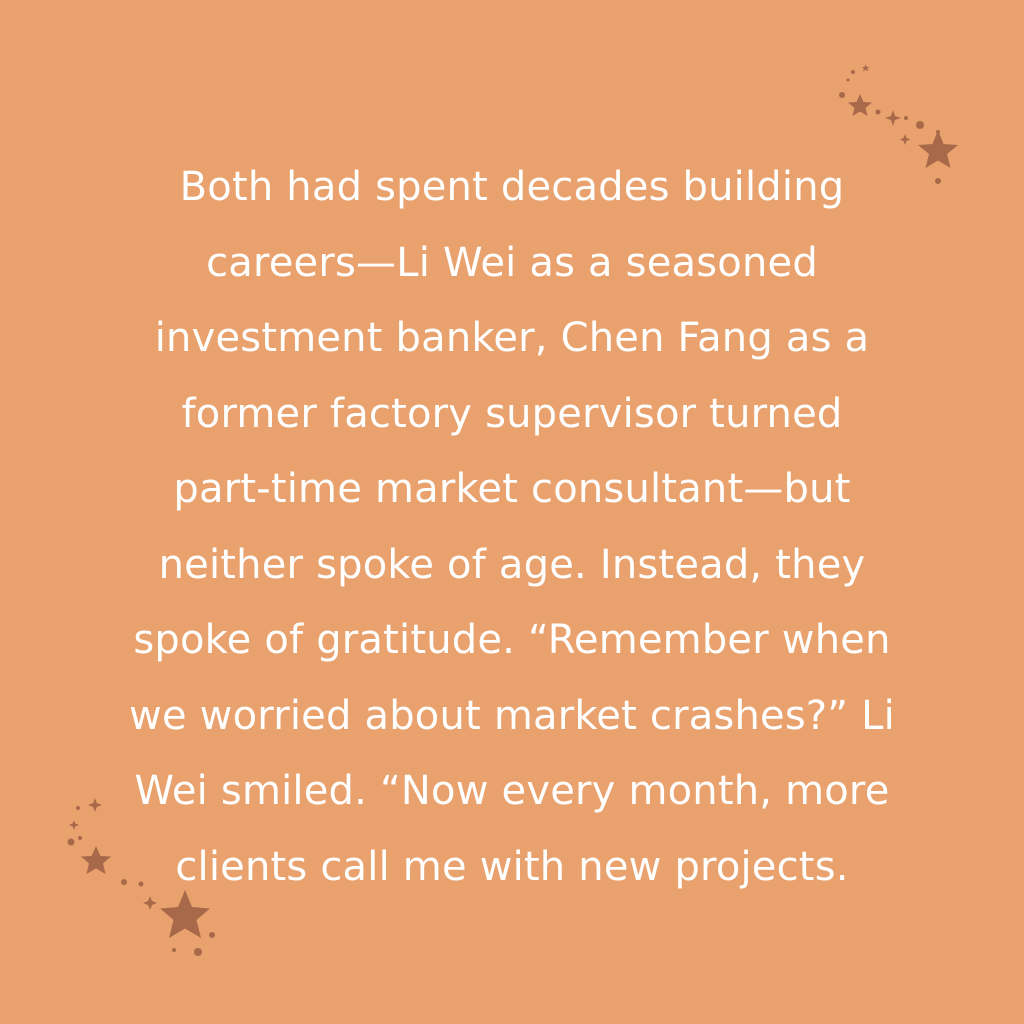 This screenshot has height=1024, width=1024. What do you see at coordinates (512, 262) in the screenshot?
I see `quote-line: careers—Li Wei as a seasoned` at bounding box center [512, 262].